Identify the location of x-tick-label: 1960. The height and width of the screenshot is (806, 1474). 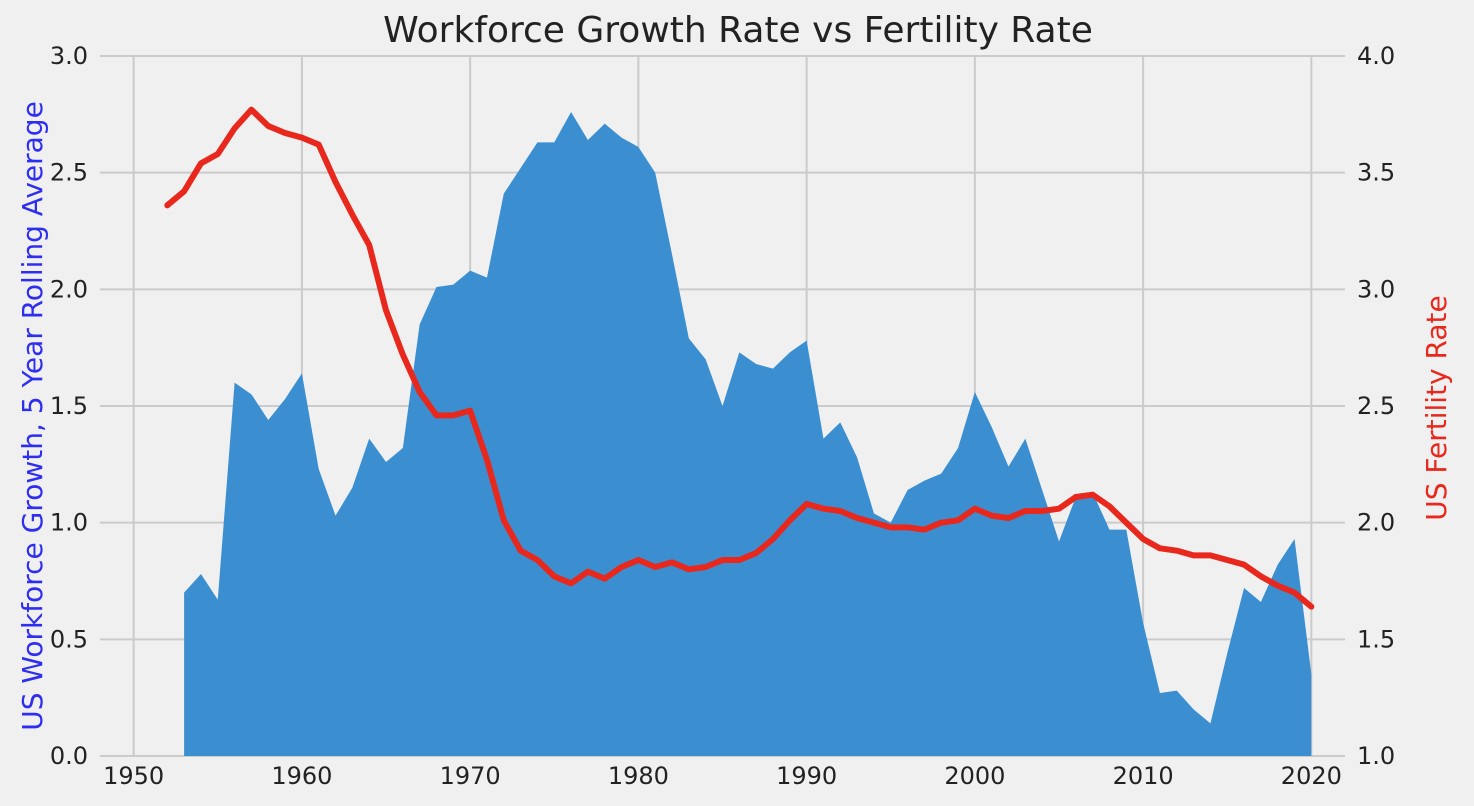
(301, 776).